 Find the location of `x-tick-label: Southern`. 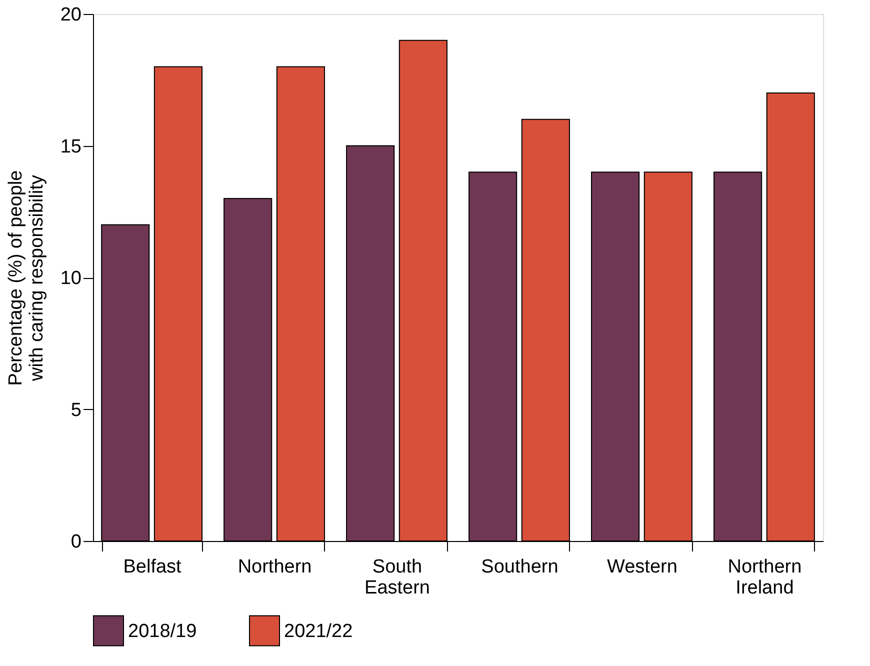

x-tick-label: Southern is located at coordinates (519, 567).